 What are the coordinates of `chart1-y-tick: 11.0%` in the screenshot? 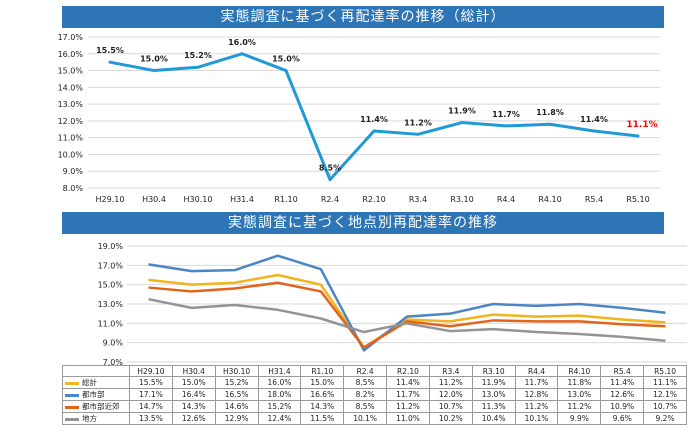 It's located at (71, 138).